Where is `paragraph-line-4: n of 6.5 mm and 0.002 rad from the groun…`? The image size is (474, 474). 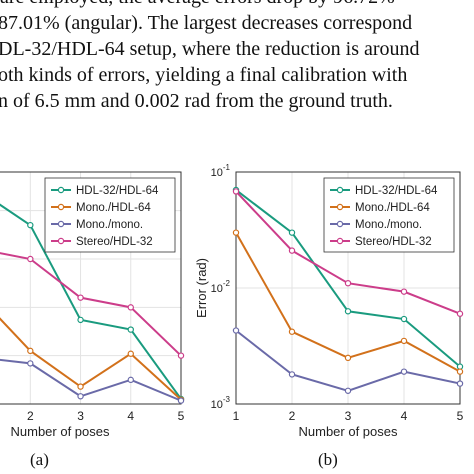
paragraph-line-4: n of 6.5 mm and 0.002 rad from the groun… is located at coordinates (196, 101).